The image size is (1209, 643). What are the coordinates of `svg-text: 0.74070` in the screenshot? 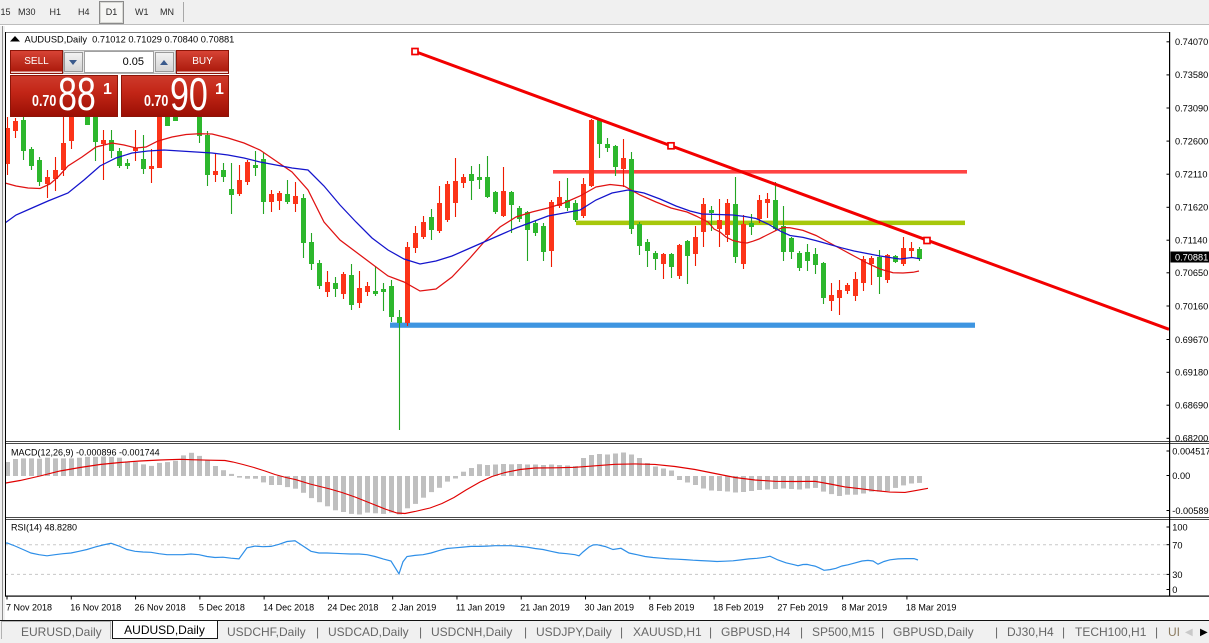 It's located at (1191, 42).